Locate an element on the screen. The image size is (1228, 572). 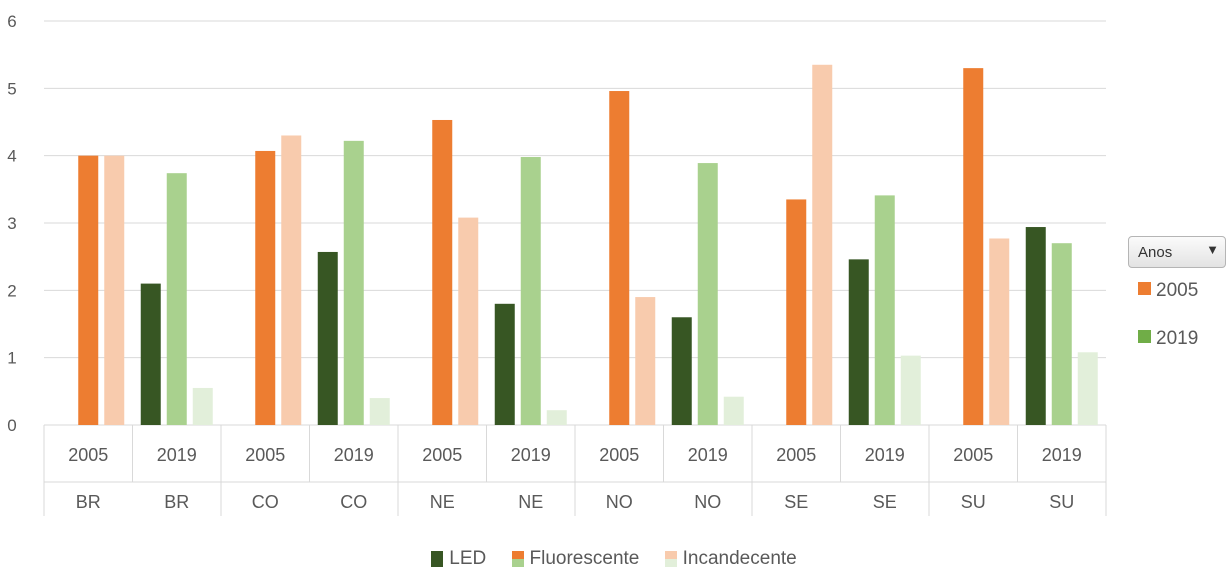
bar-led-co-2019 is located at coordinates (327, 338).